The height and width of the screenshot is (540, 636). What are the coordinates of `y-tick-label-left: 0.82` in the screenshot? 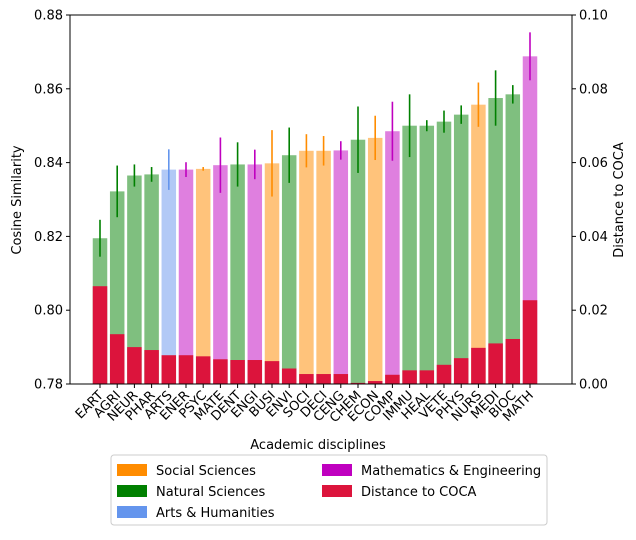 It's located at (48, 237).